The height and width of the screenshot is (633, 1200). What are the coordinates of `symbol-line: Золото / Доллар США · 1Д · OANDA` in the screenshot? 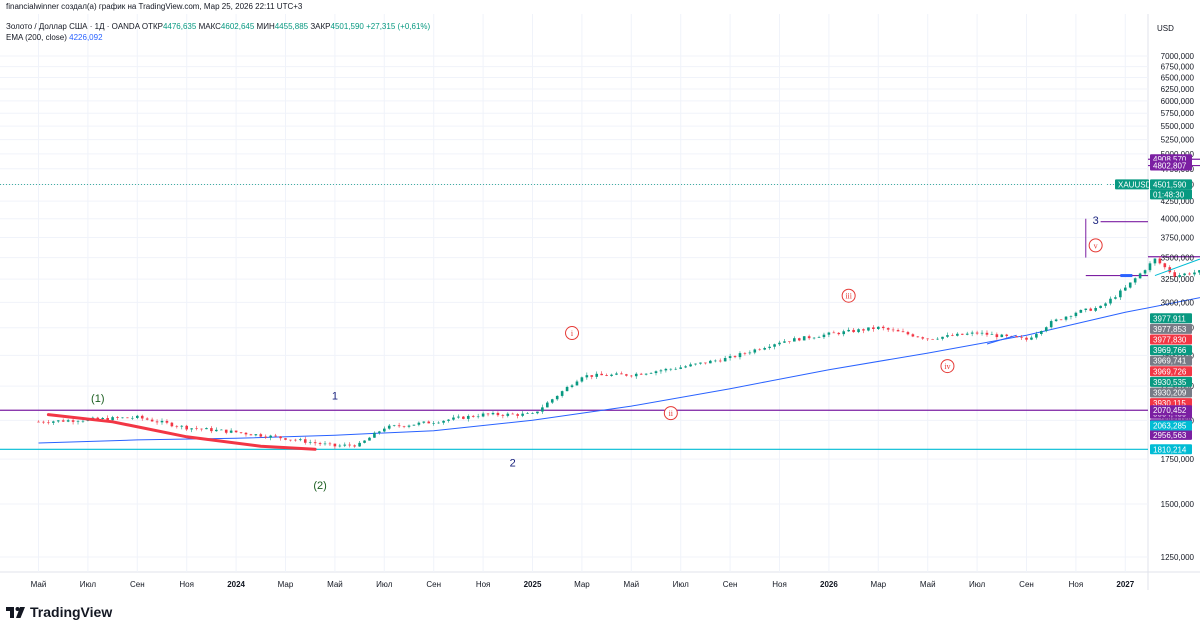 It's located at (73, 26).